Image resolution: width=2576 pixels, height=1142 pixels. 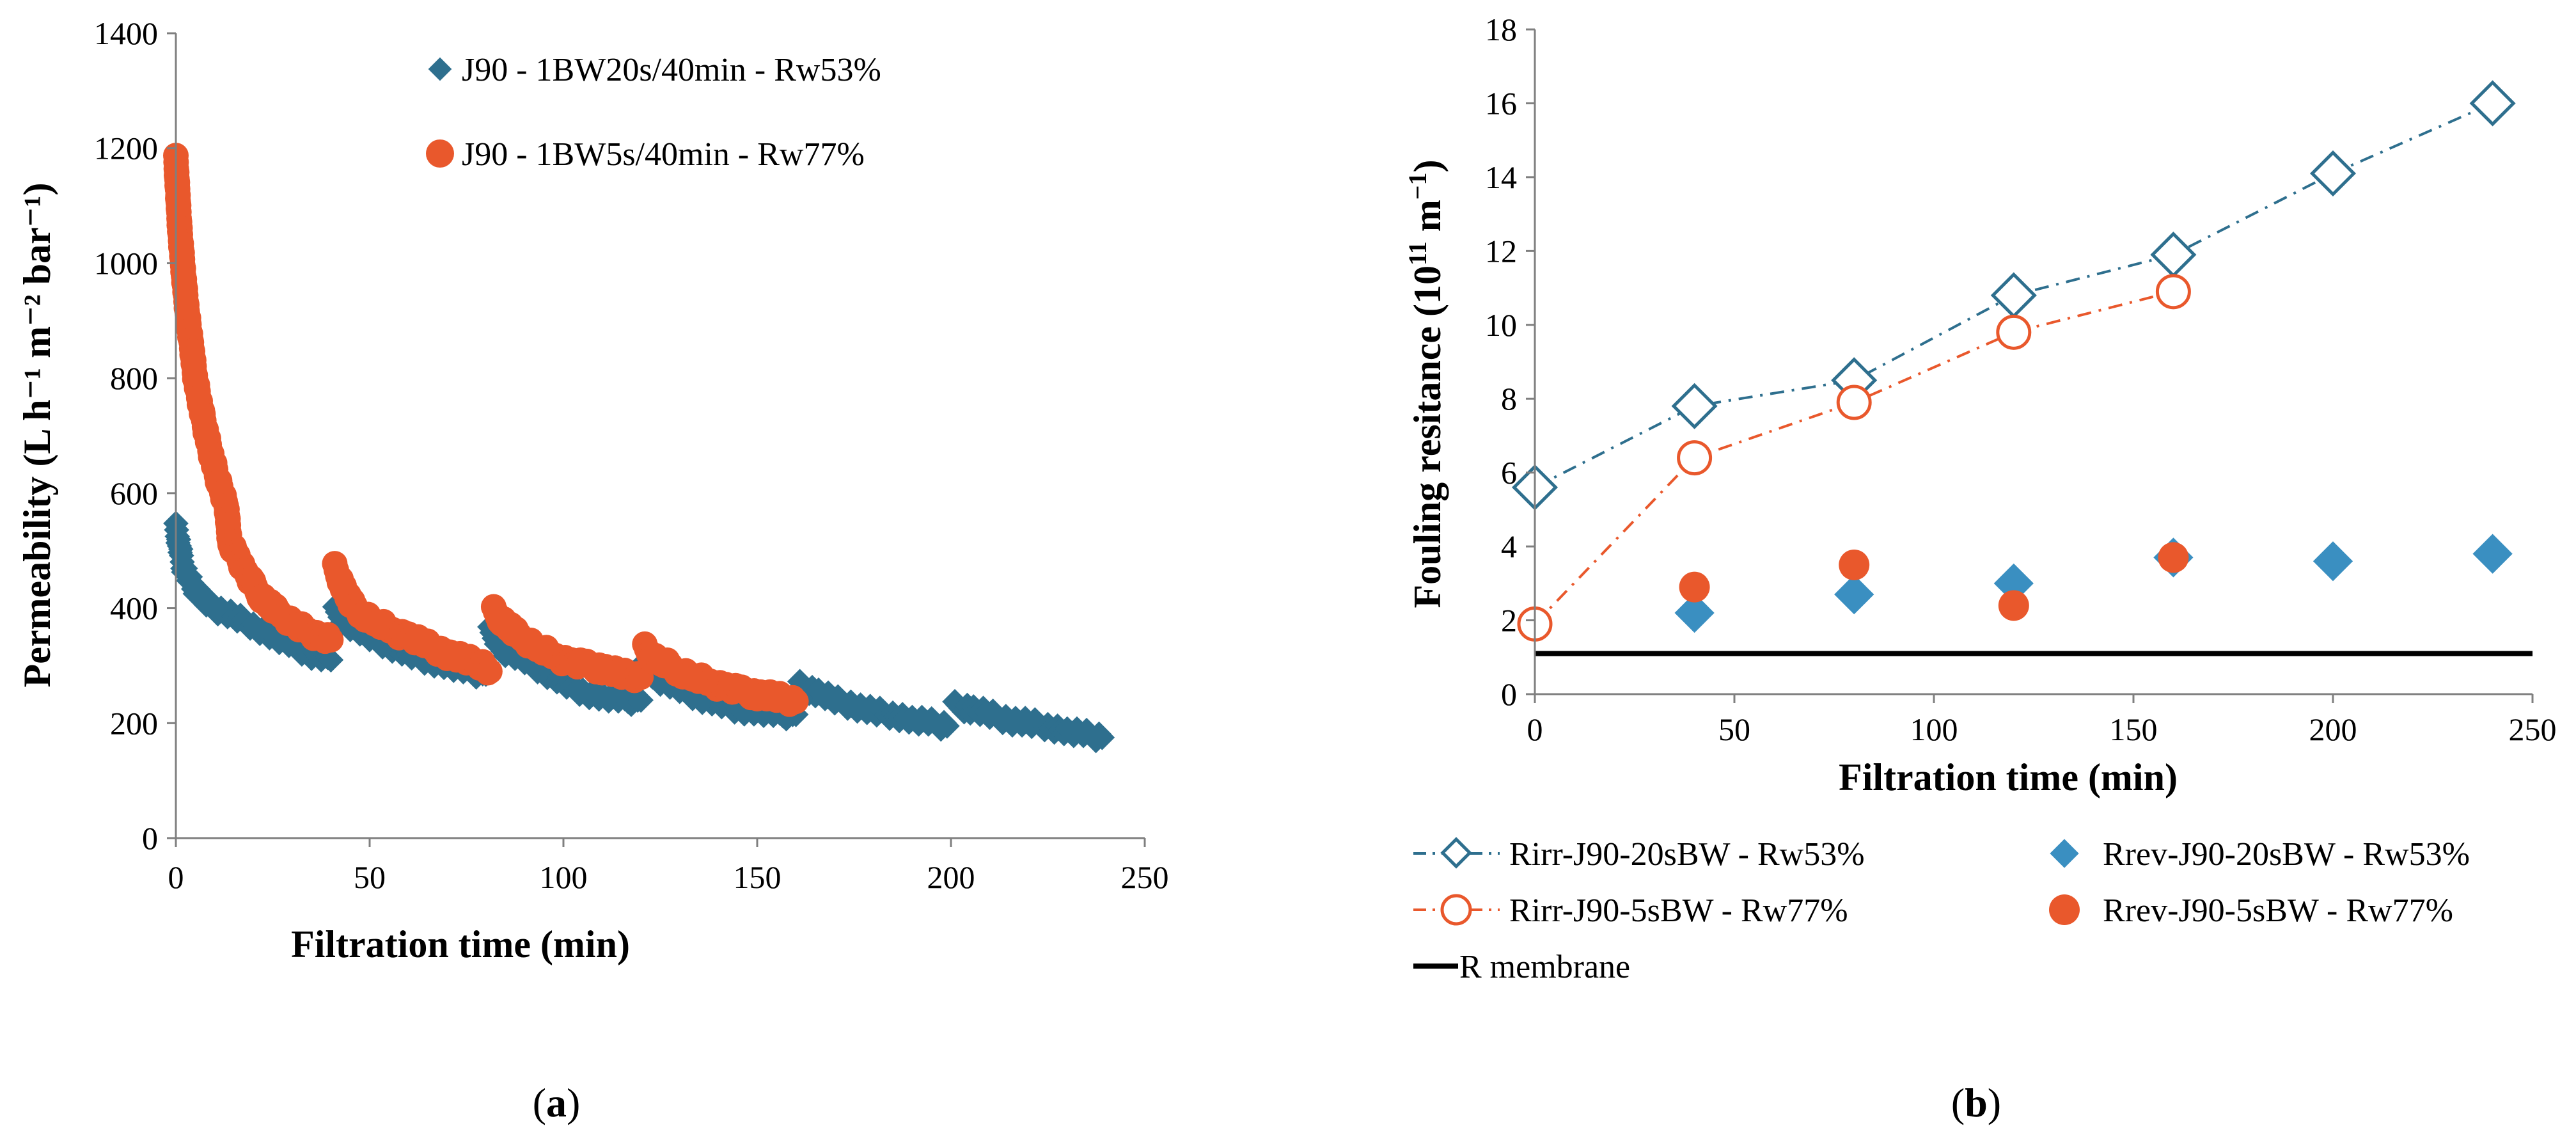 What do you see at coordinates (1456, 910) in the screenshot?
I see `legend-swatch-rirr-5s` at bounding box center [1456, 910].